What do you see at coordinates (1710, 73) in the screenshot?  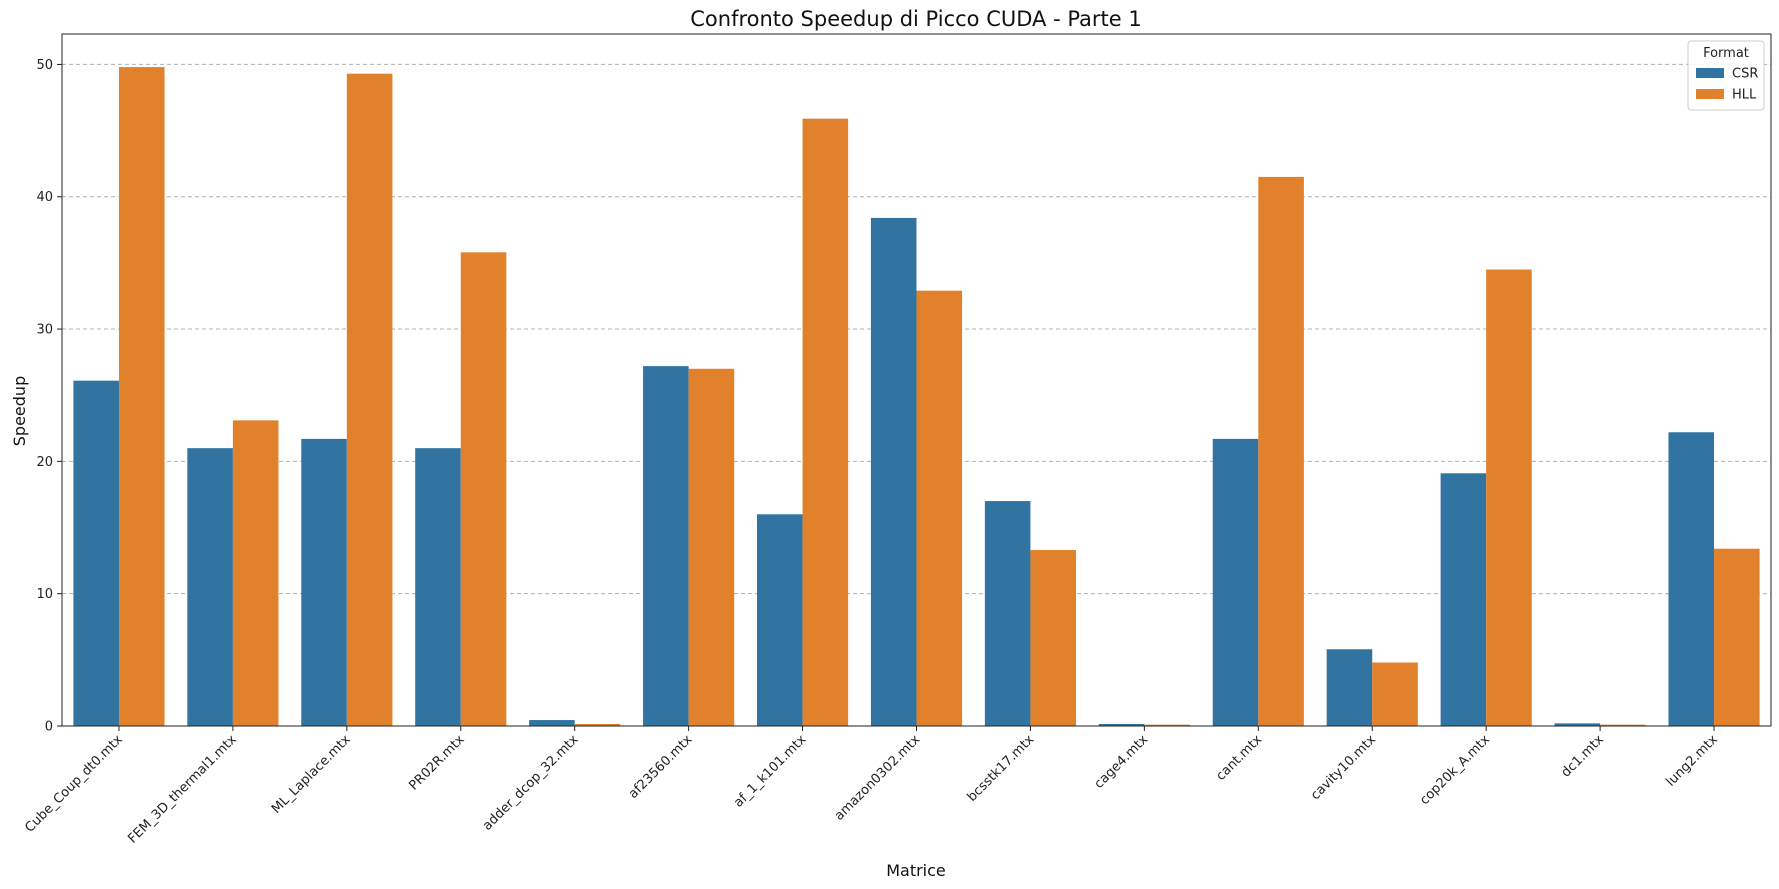 I see `legend-swatch-csr` at bounding box center [1710, 73].